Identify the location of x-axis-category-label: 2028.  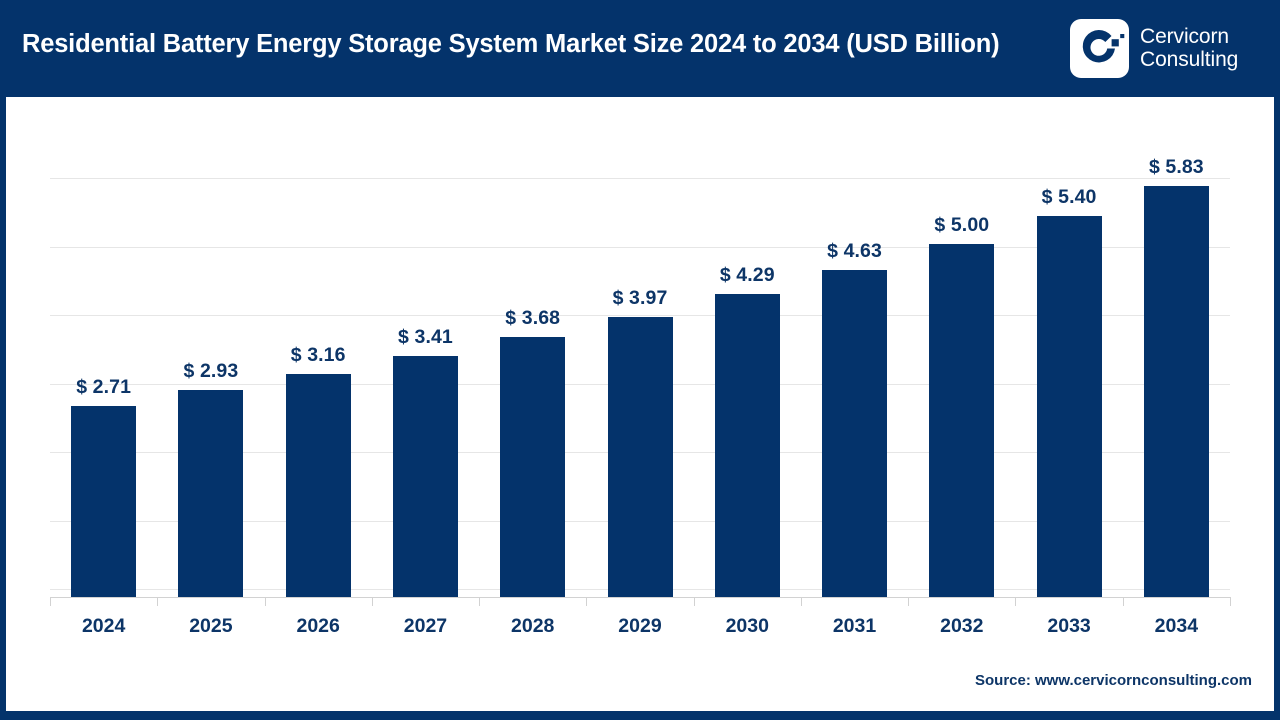
(533, 626).